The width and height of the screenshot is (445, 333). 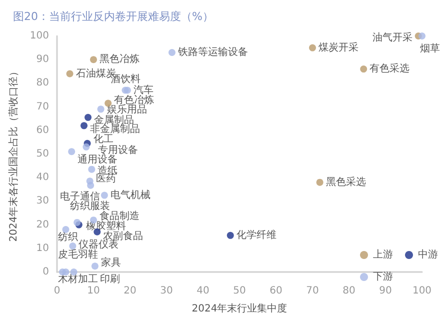 What do you see at coordinates (256, 234) in the screenshot?
I see `annotation: 化学纤维` at bounding box center [256, 234].